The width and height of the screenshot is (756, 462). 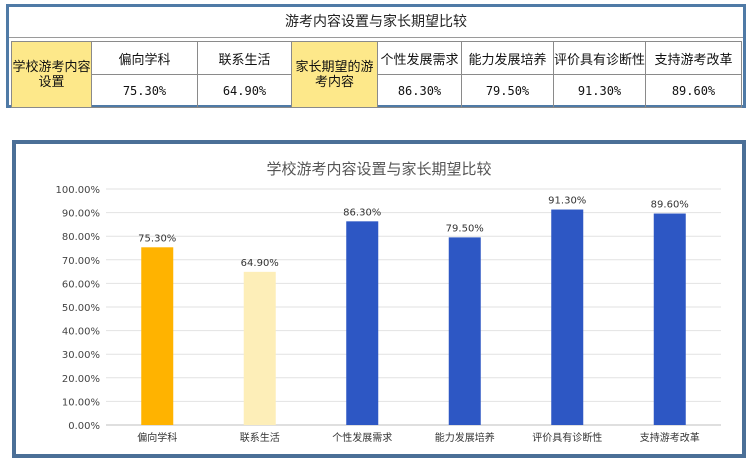 What do you see at coordinates (376, 22) in the screenshot?
I see `table-title: 游考内容设置与家长期望比较` at bounding box center [376, 22].